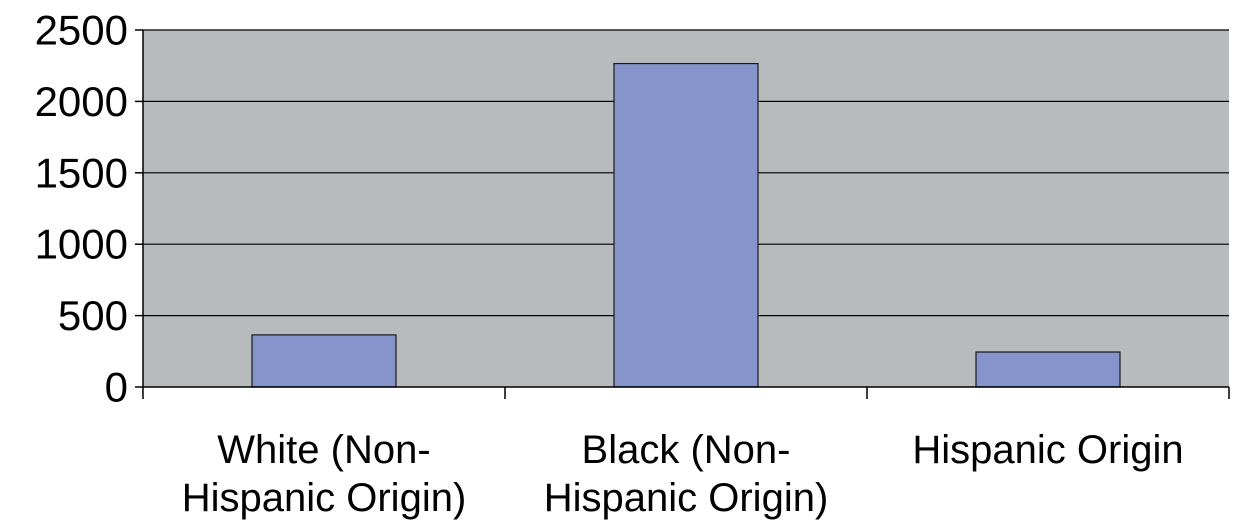 This screenshot has height=523, width=1235. Describe the element at coordinates (81, 209) in the screenshot. I see `y-tick-labels: 0 500 1000 1500 2000 2500` at that location.